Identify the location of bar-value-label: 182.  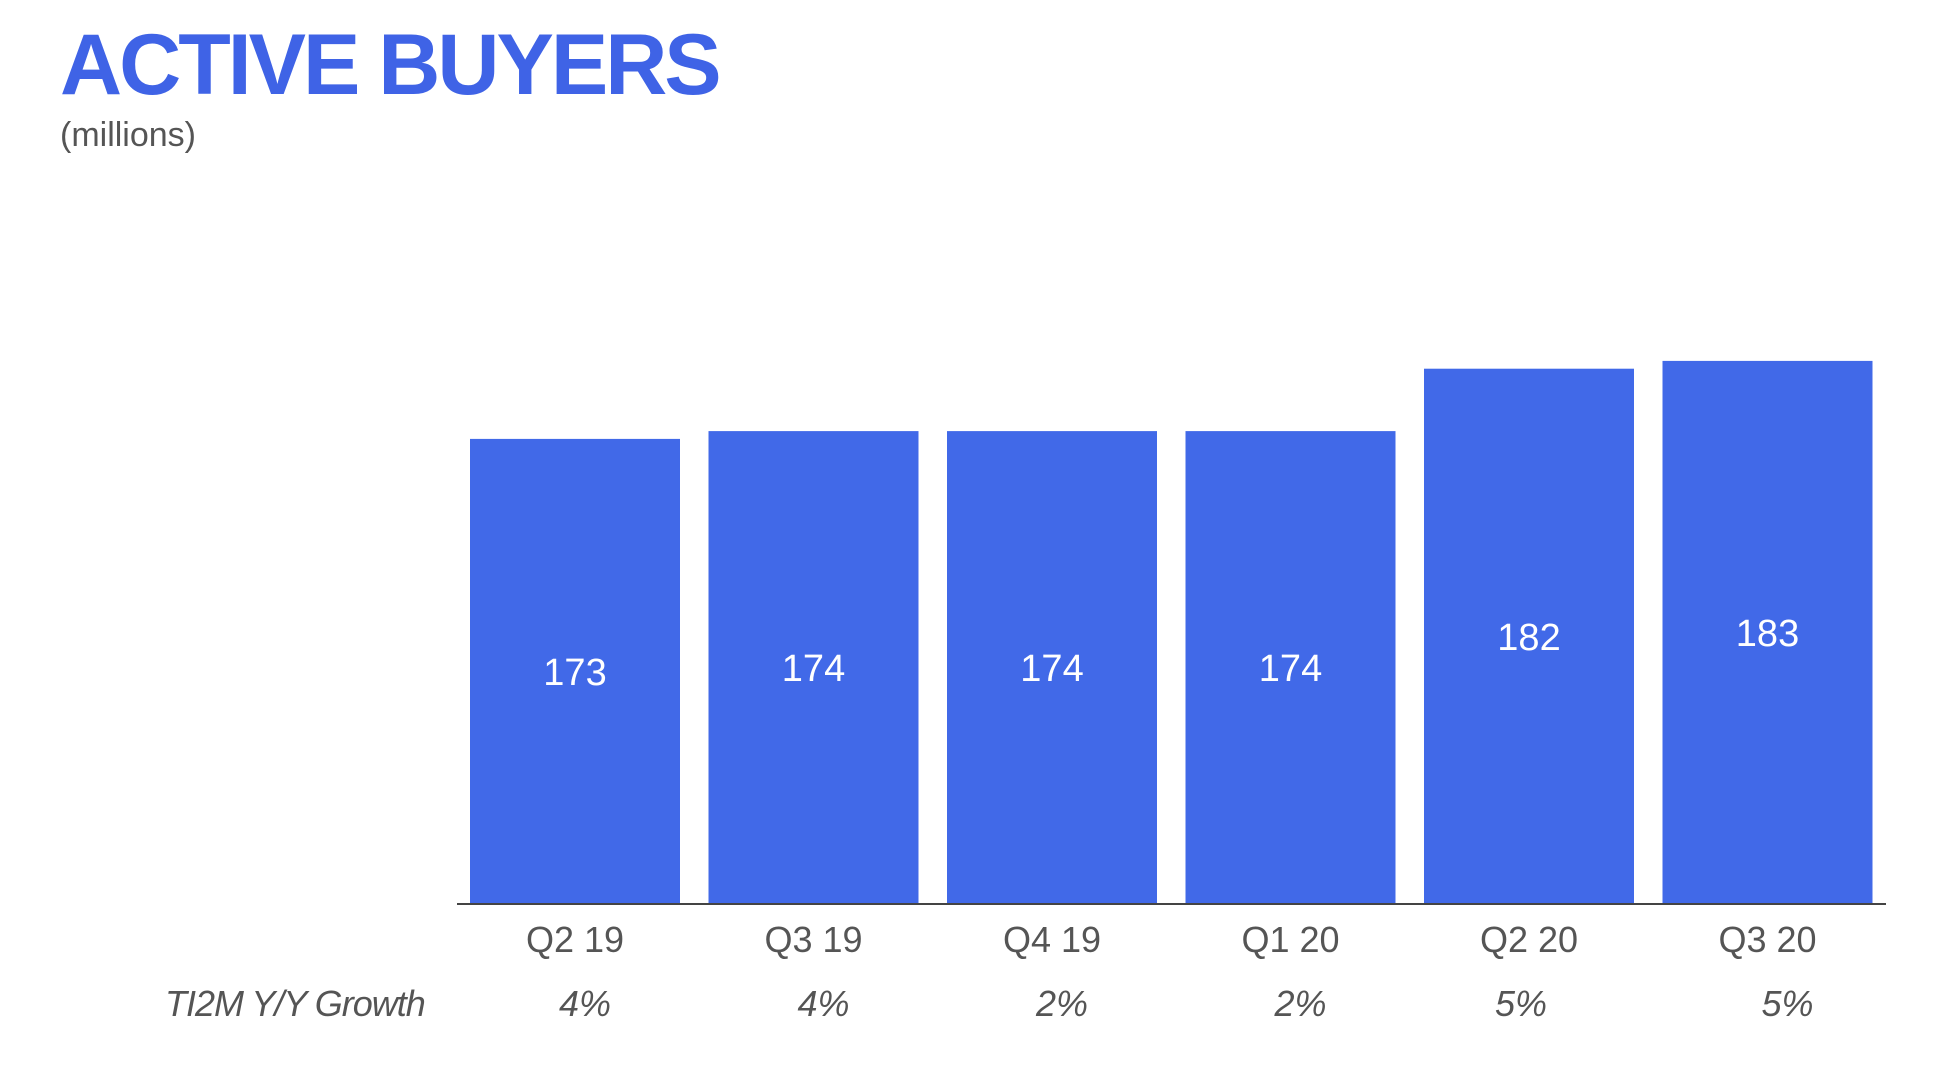
(1528, 638).